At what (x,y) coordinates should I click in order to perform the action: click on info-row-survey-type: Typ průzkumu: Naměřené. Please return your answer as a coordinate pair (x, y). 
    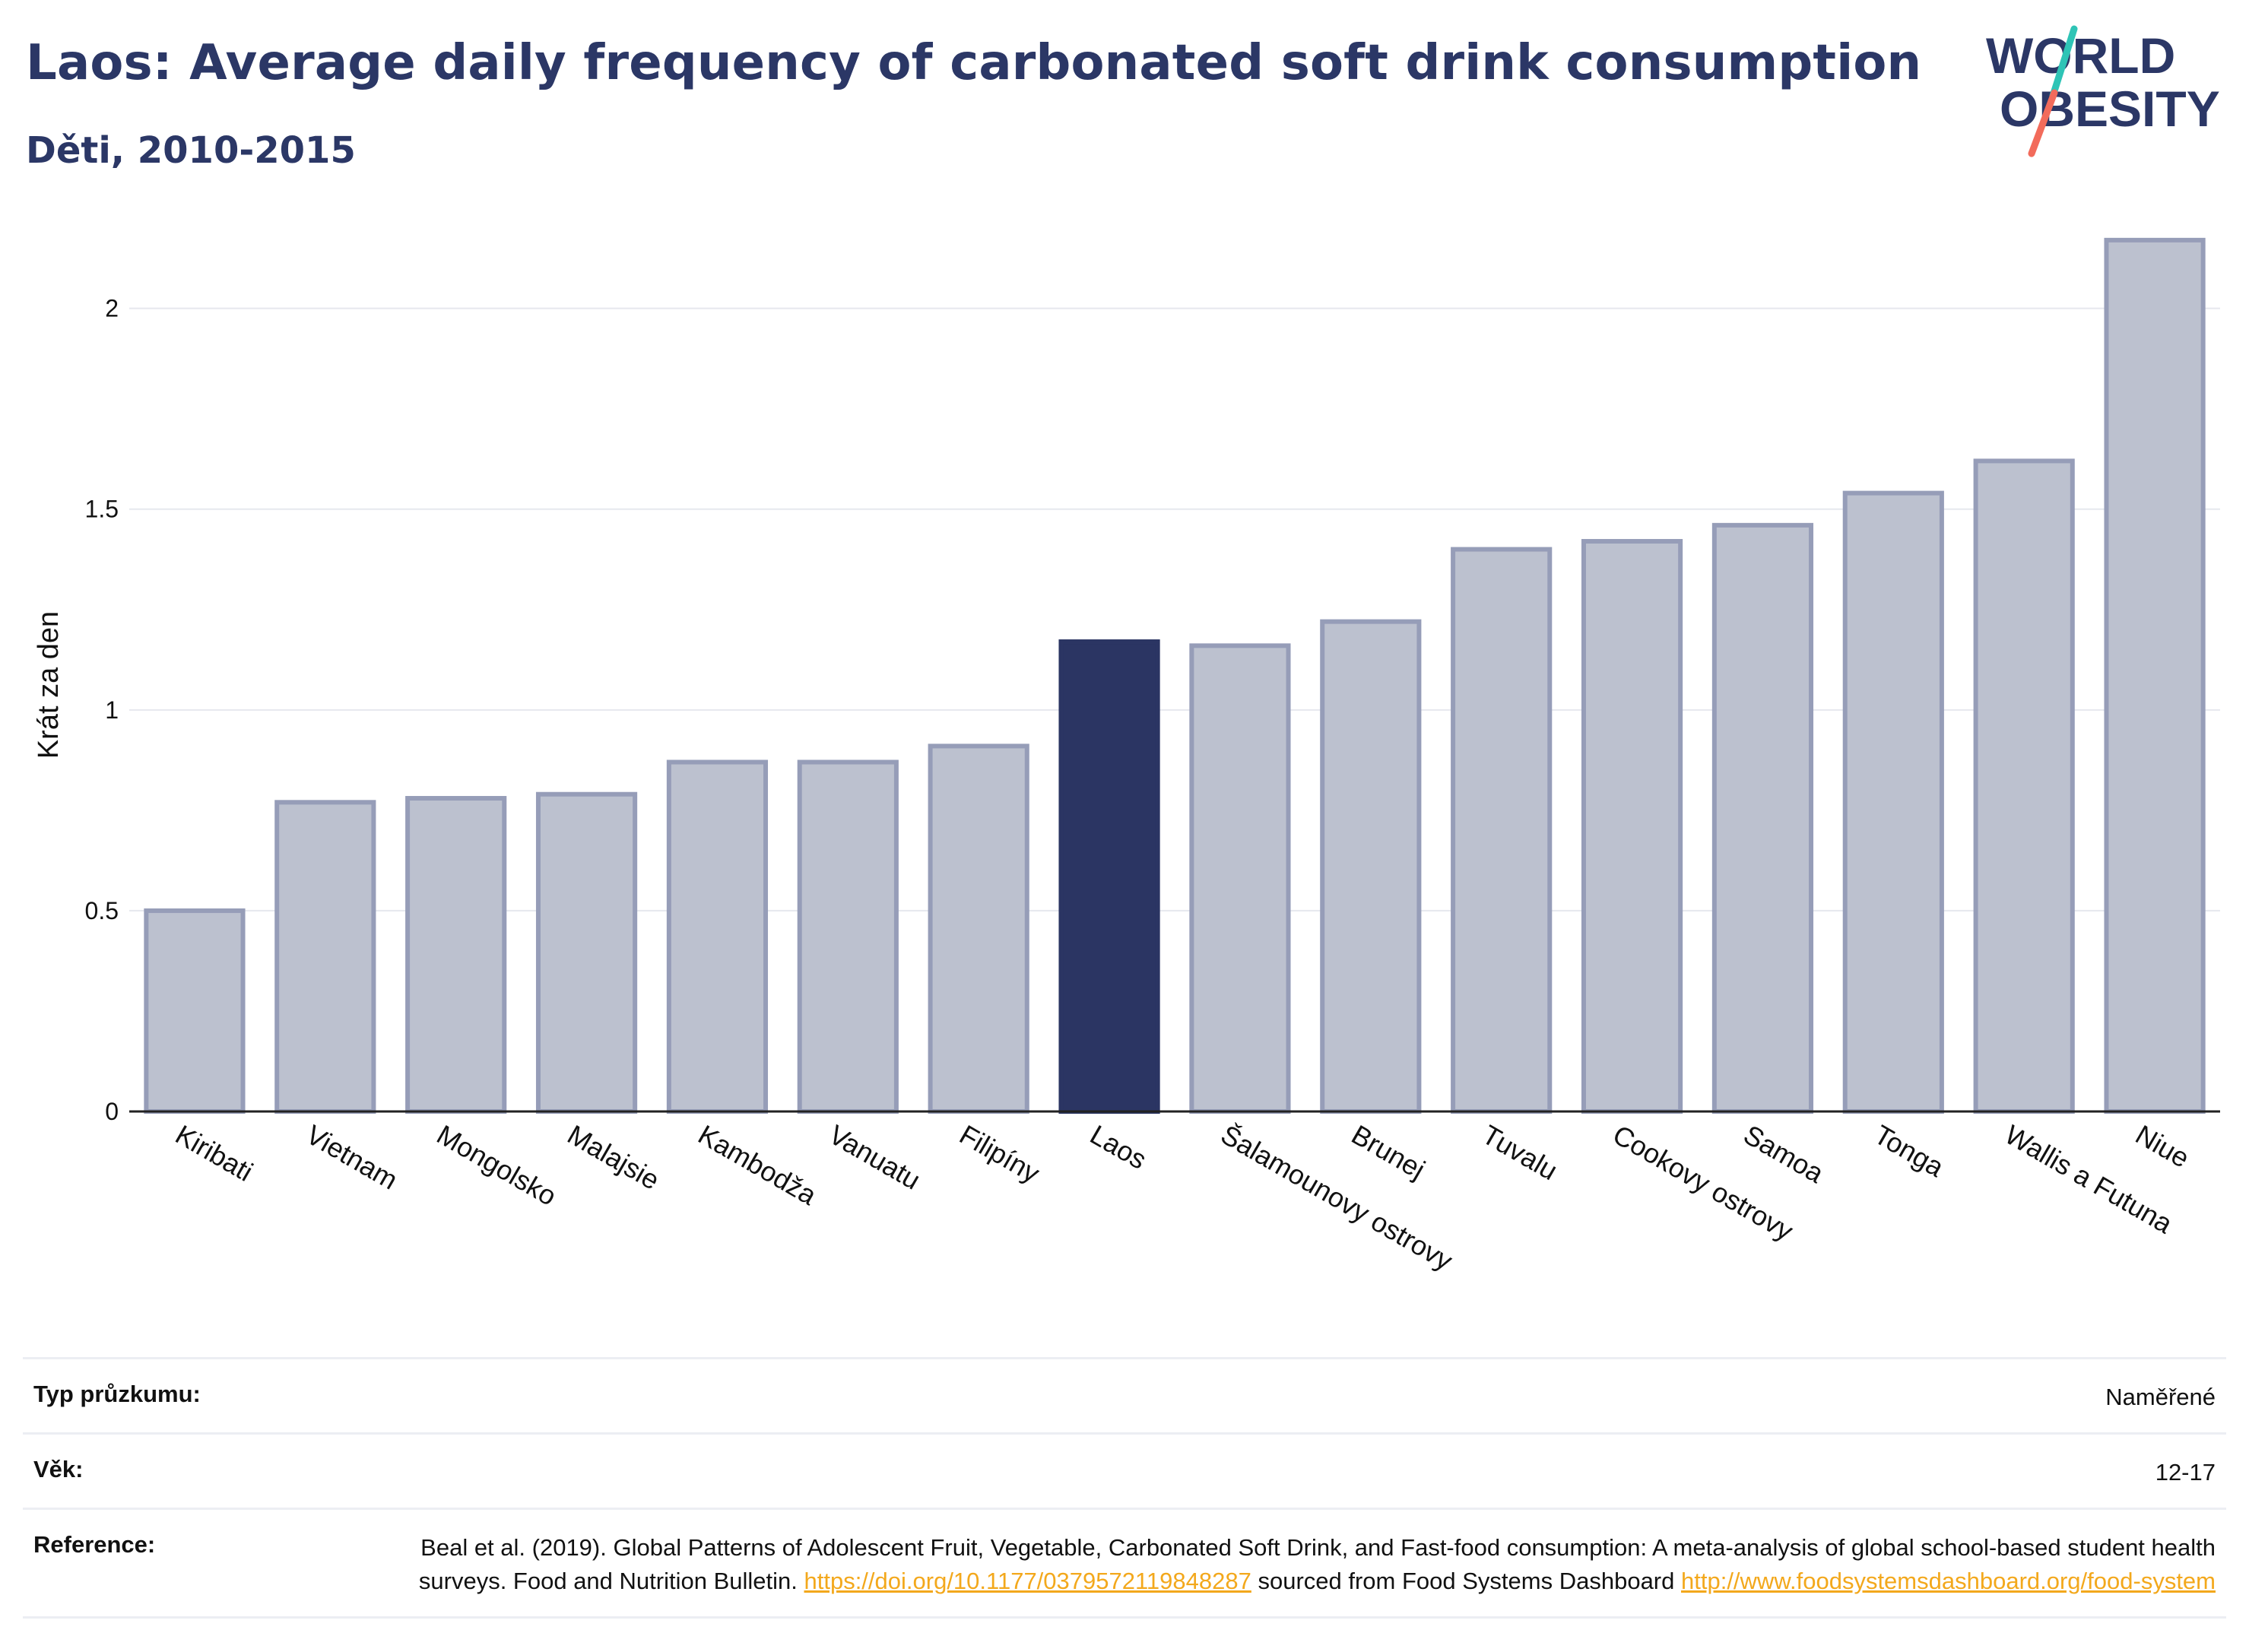
    Looking at the image, I should click on (1124, 1394).